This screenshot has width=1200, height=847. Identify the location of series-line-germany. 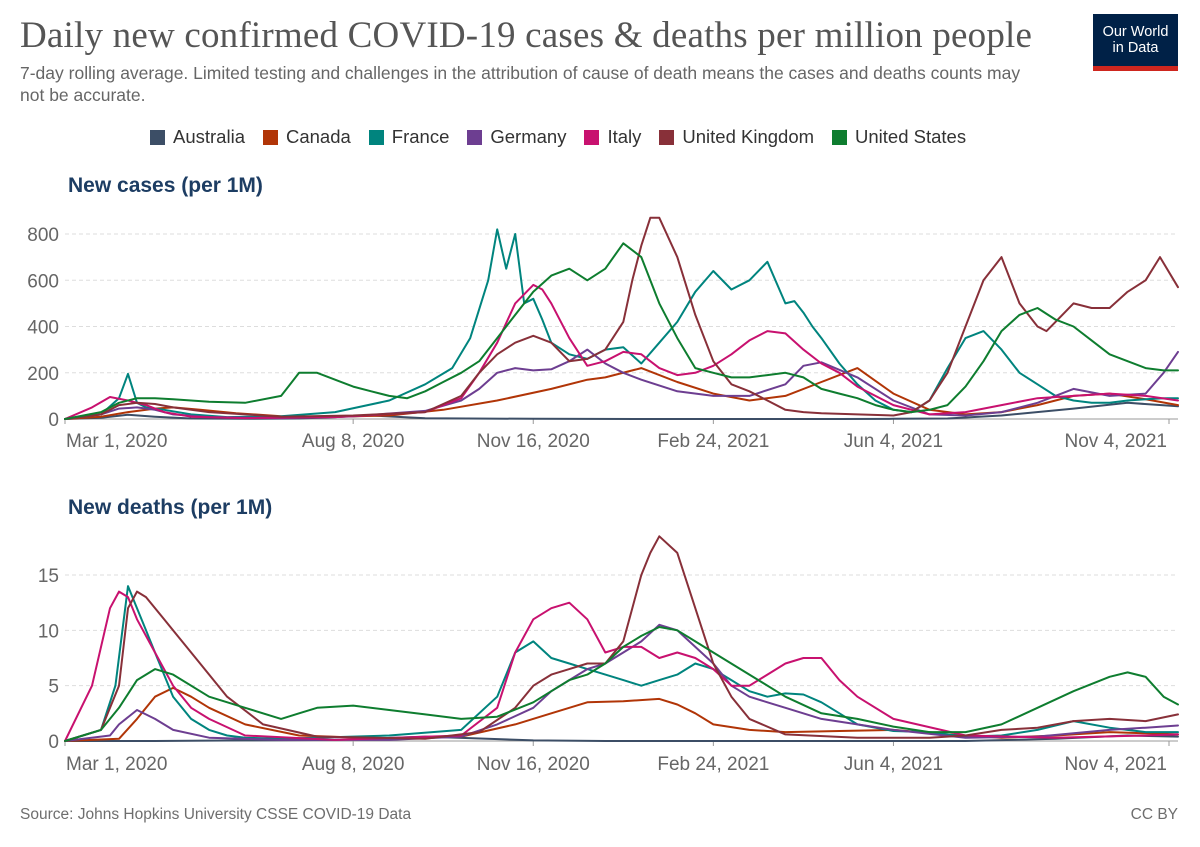
(621, 384).